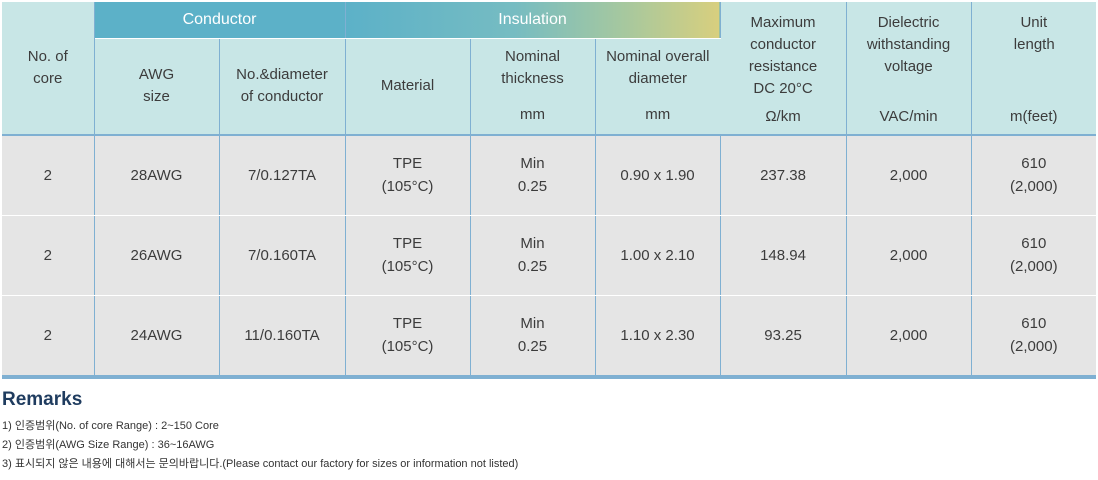  I want to click on cell-awg: 28AWG, so click(157, 175).